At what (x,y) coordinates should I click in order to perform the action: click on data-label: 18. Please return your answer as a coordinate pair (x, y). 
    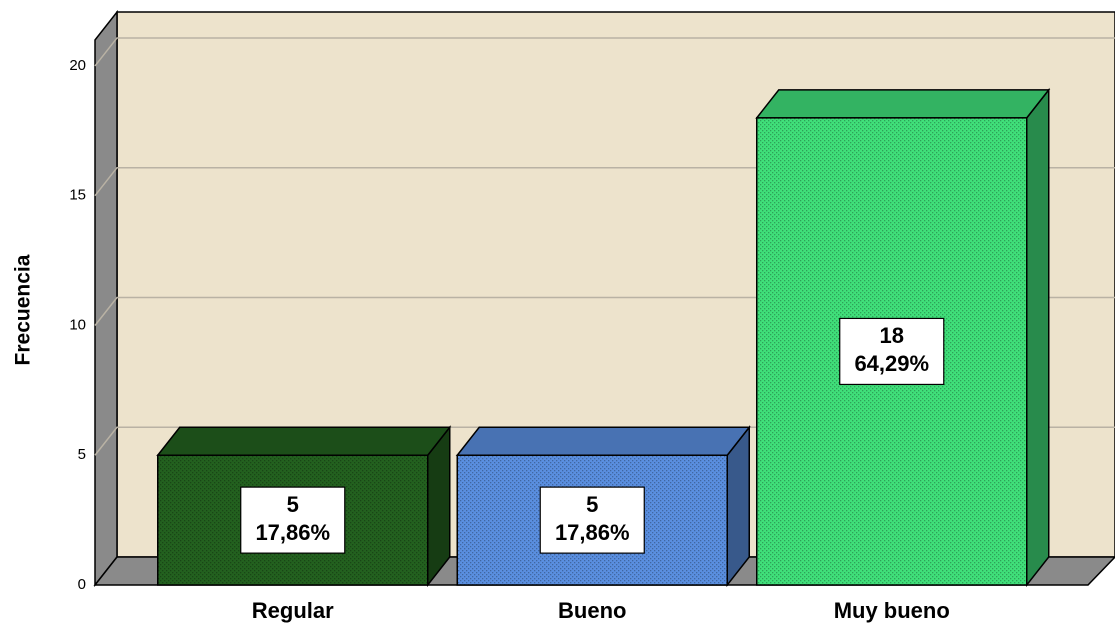
    Looking at the image, I should click on (892, 335).